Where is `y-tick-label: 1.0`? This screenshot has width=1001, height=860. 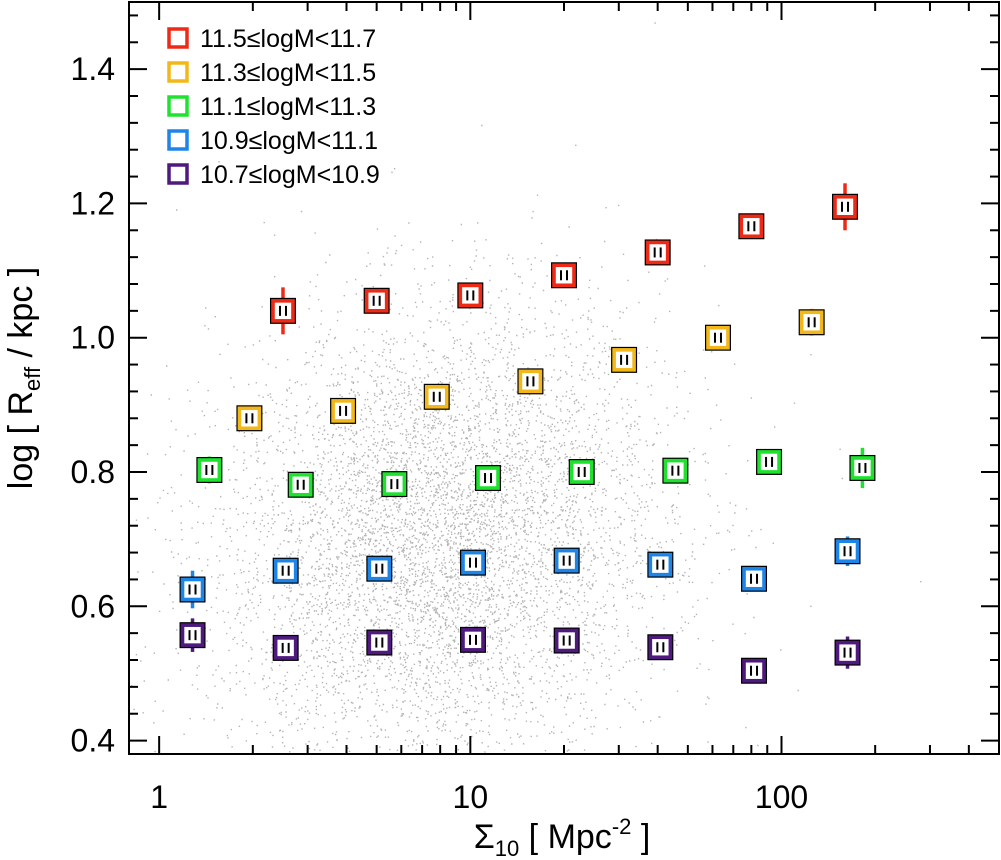
y-tick-label: 1.0 is located at coordinates (93, 338).